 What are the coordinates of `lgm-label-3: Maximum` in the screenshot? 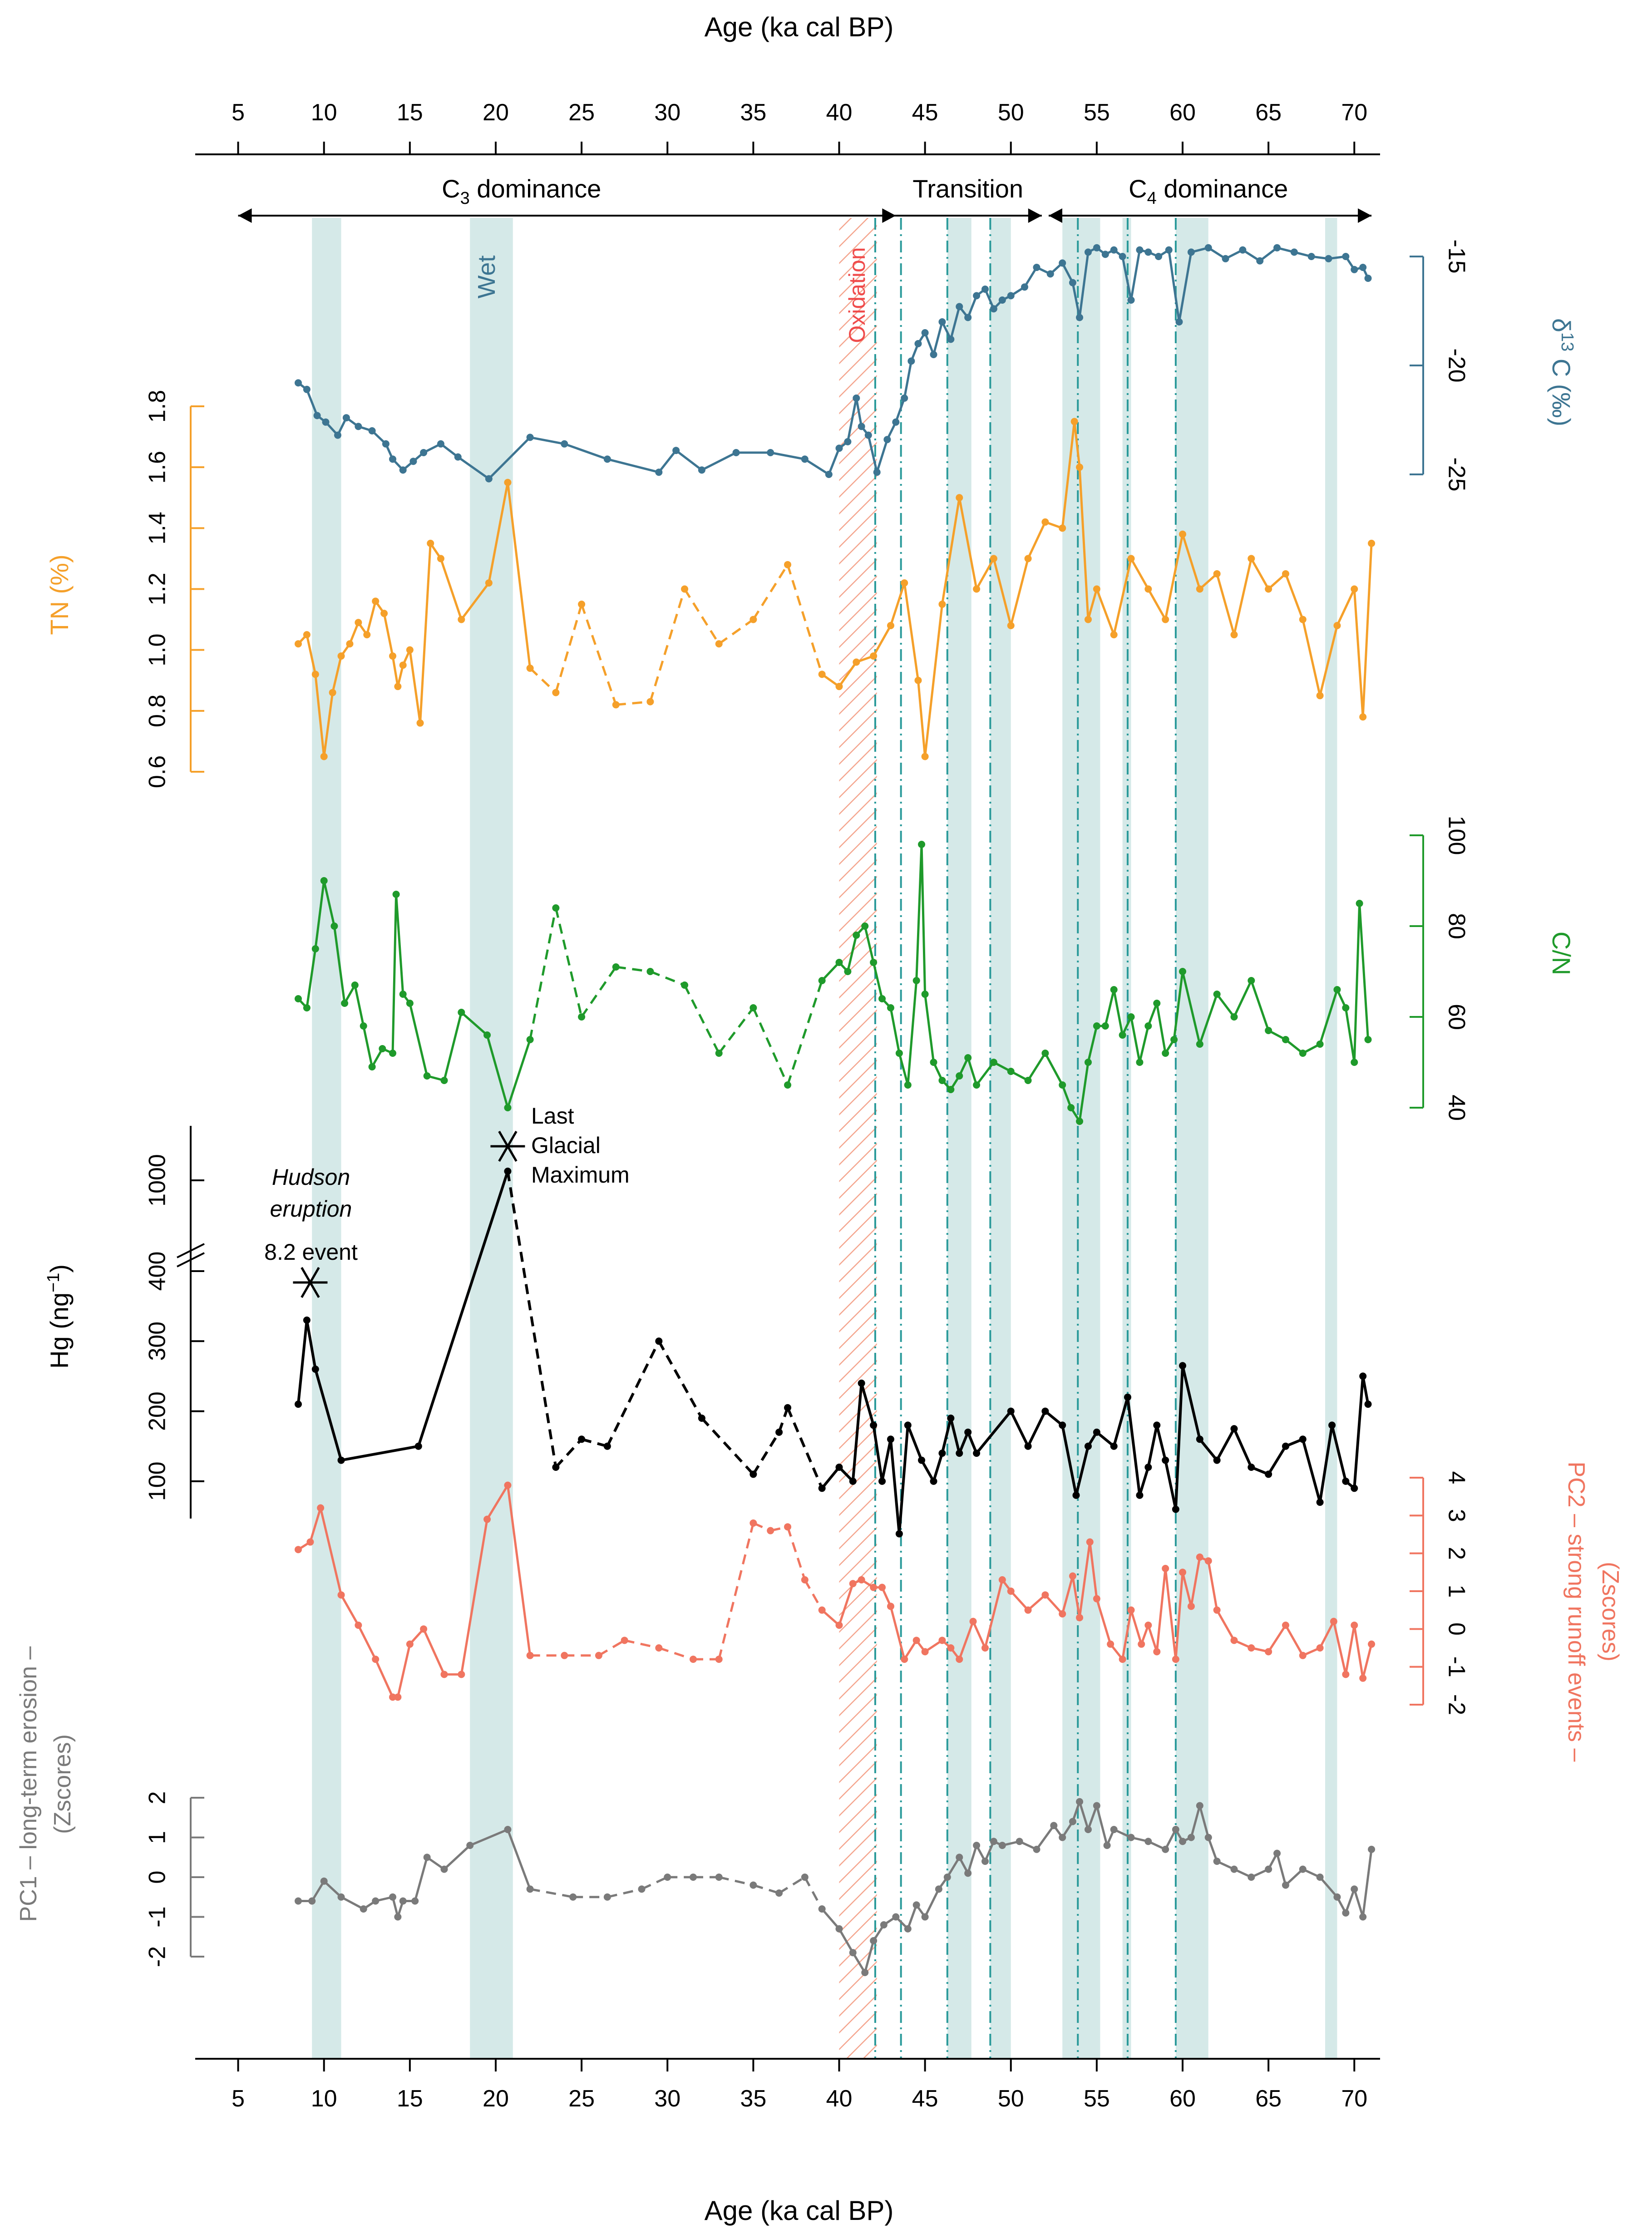 It's located at (581, 1175).